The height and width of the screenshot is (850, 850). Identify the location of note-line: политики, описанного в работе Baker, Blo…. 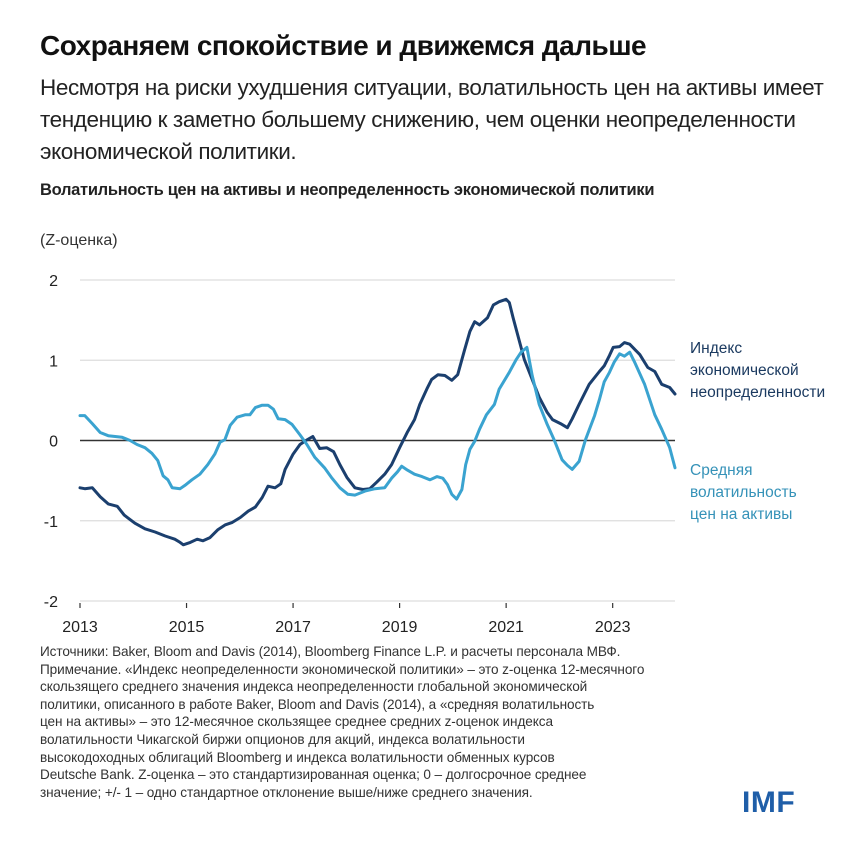
(317, 704).